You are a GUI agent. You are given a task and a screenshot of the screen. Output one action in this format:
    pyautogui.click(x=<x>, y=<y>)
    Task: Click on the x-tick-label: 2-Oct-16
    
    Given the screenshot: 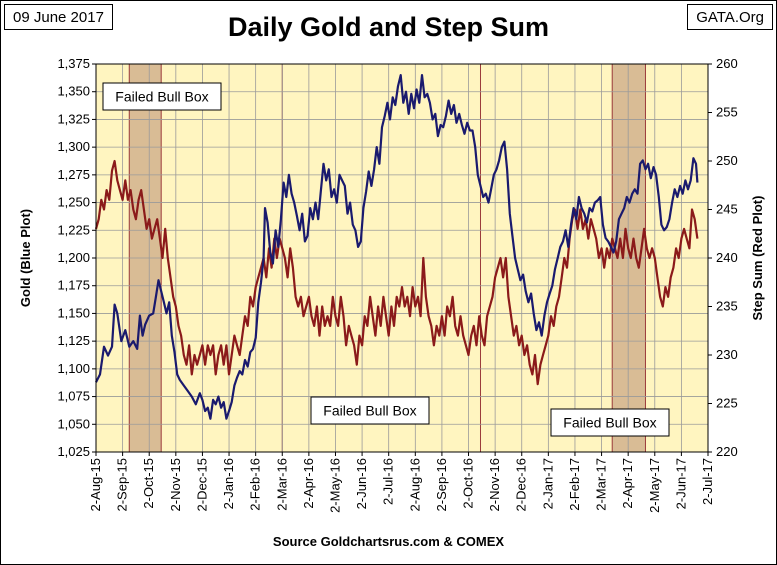 What is the action you would take?
    pyautogui.click(x=468, y=483)
    